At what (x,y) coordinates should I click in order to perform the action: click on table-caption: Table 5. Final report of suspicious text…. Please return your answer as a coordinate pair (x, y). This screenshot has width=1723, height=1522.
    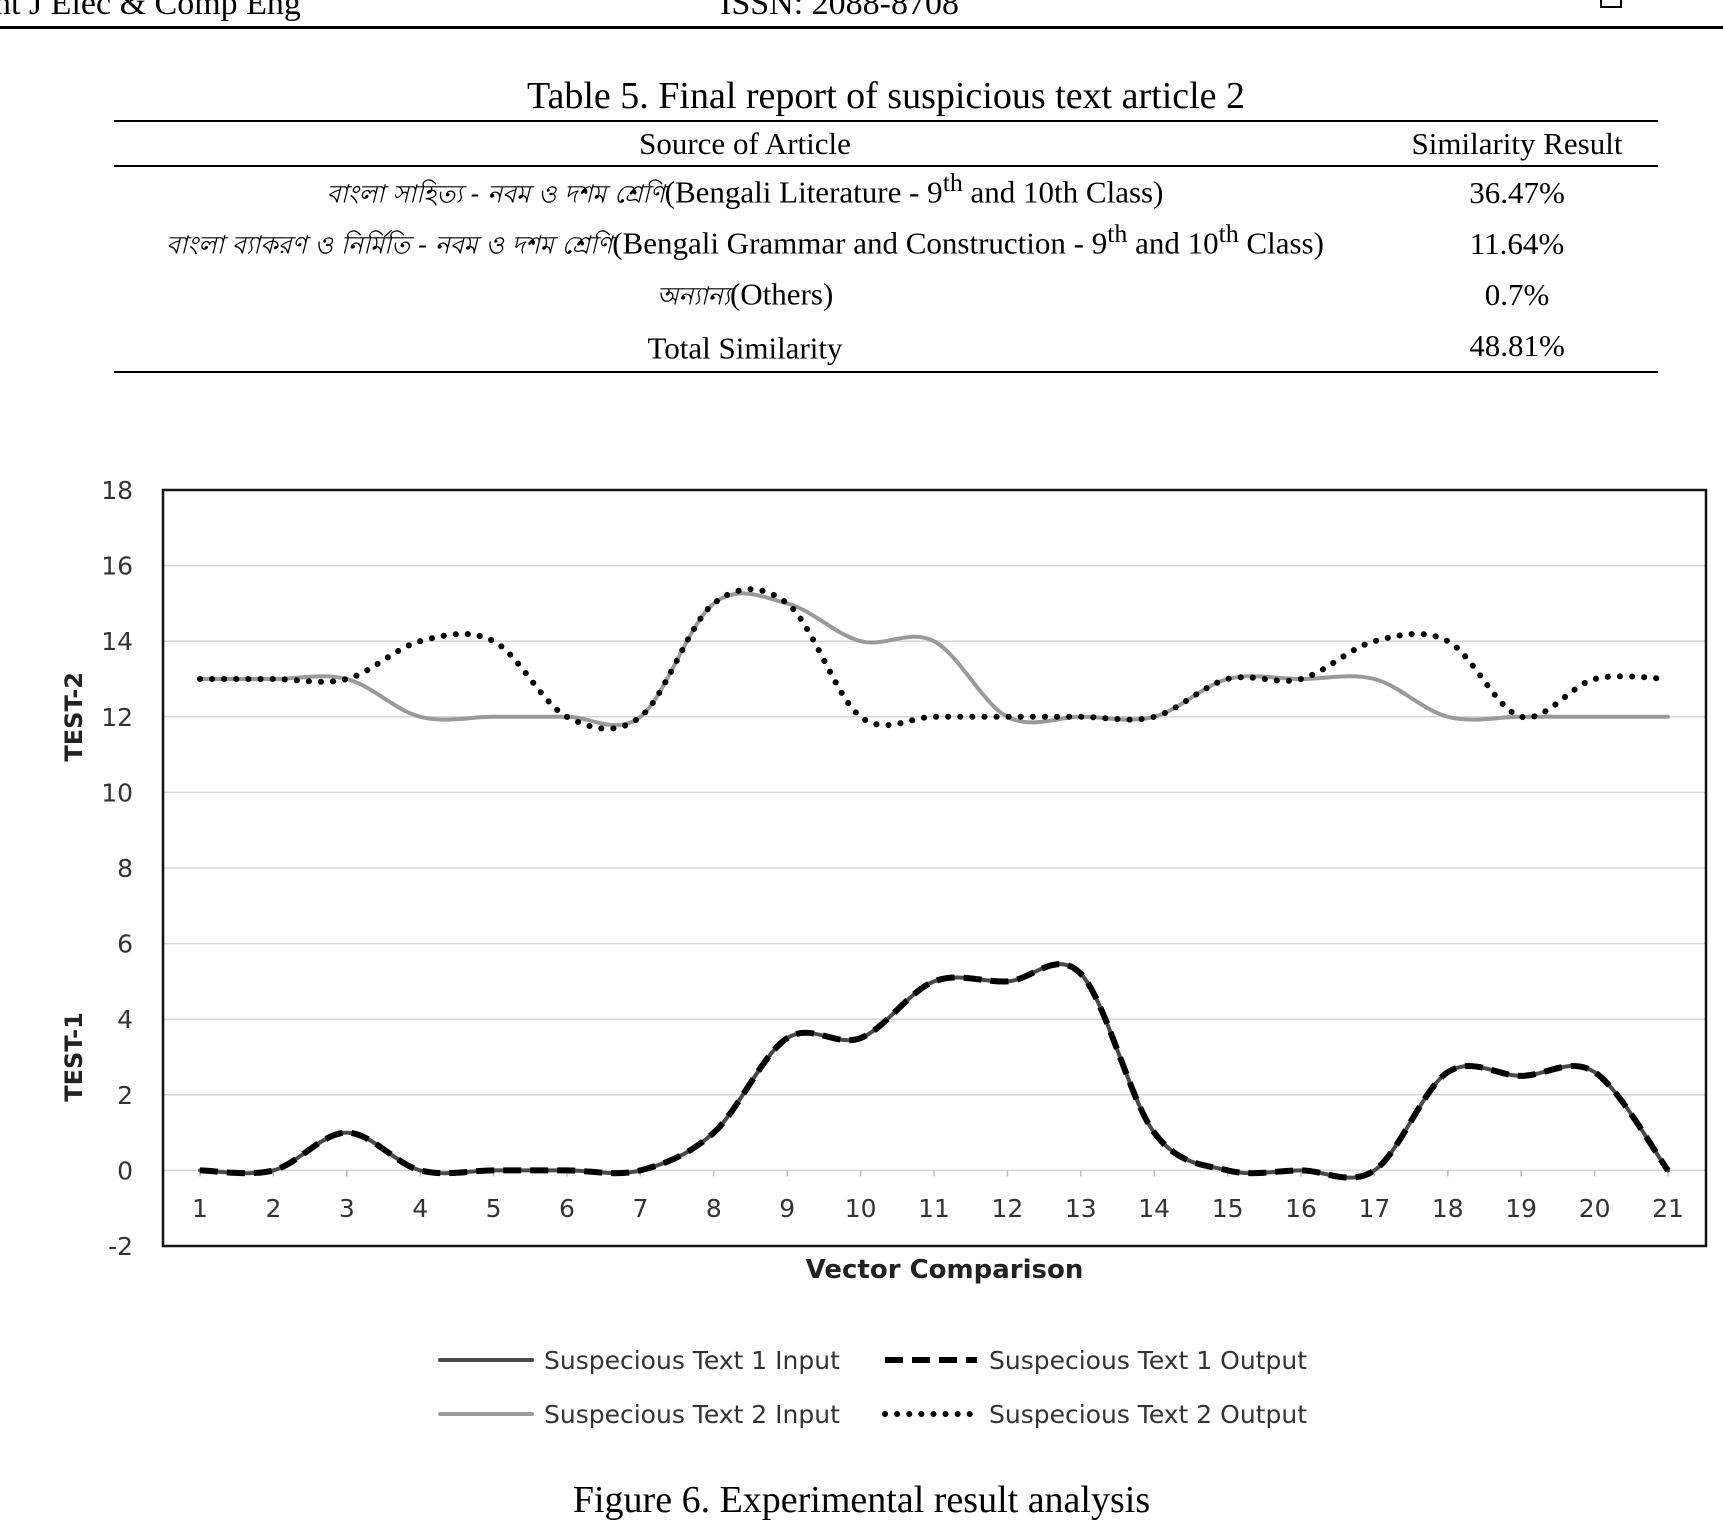
    Looking at the image, I should click on (886, 96).